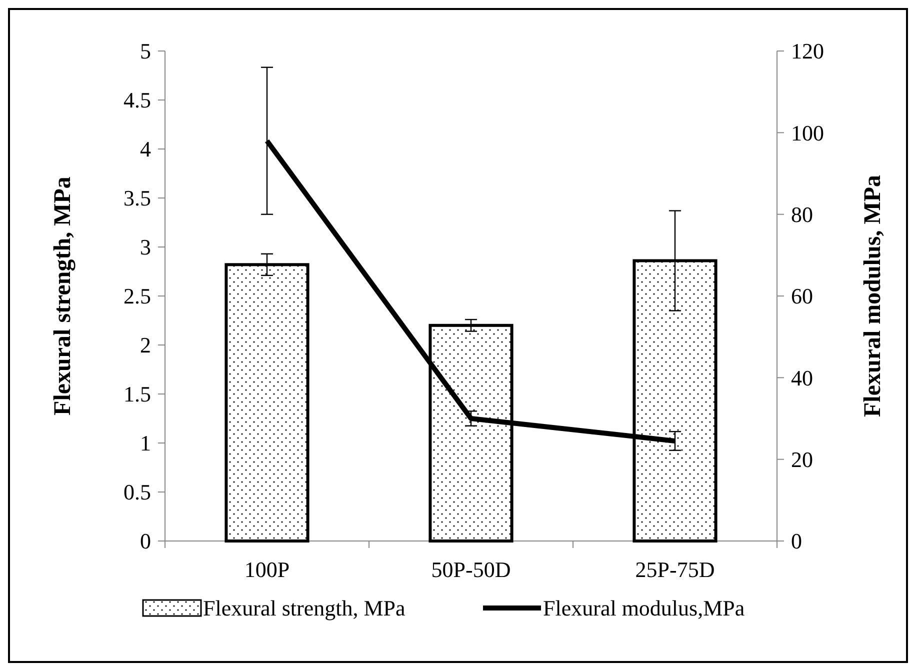 This screenshot has width=912, height=669. What do you see at coordinates (802, 377) in the screenshot?
I see `y2-tick-label: 40` at bounding box center [802, 377].